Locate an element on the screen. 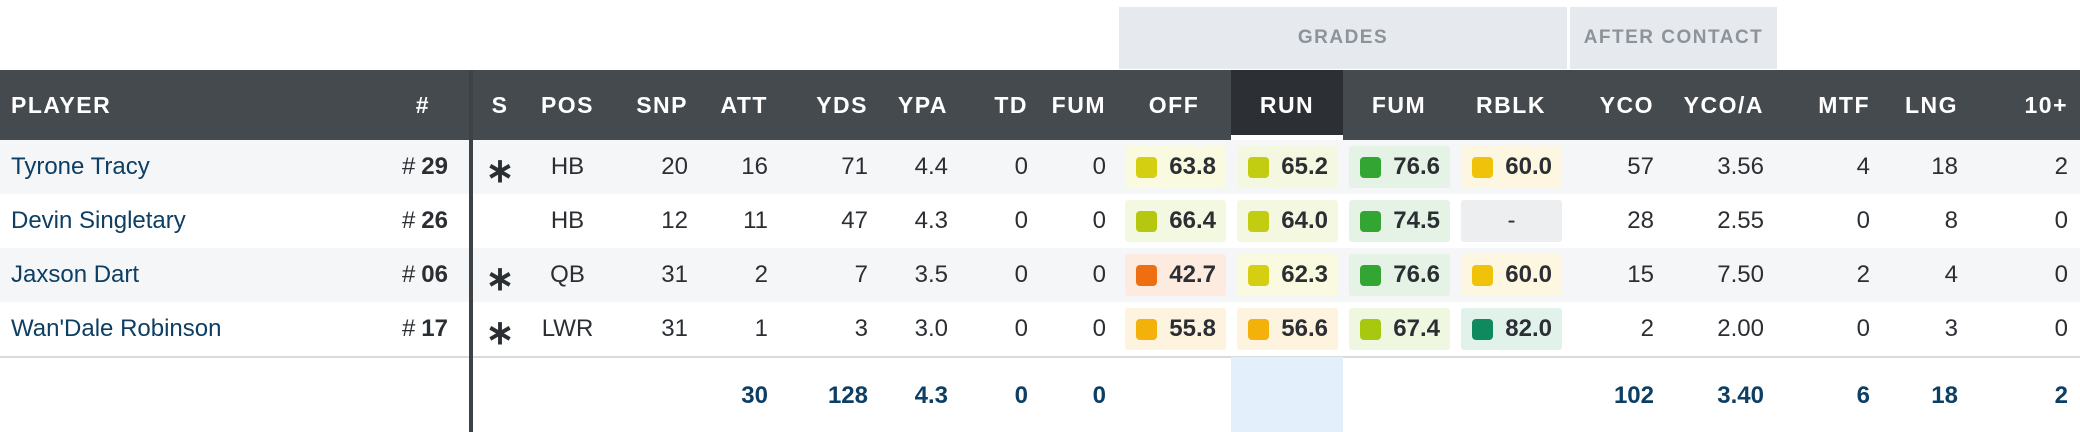 Image resolution: width=2080 pixels, height=432 pixels. col-header-mtf: MTF is located at coordinates (1844, 104).